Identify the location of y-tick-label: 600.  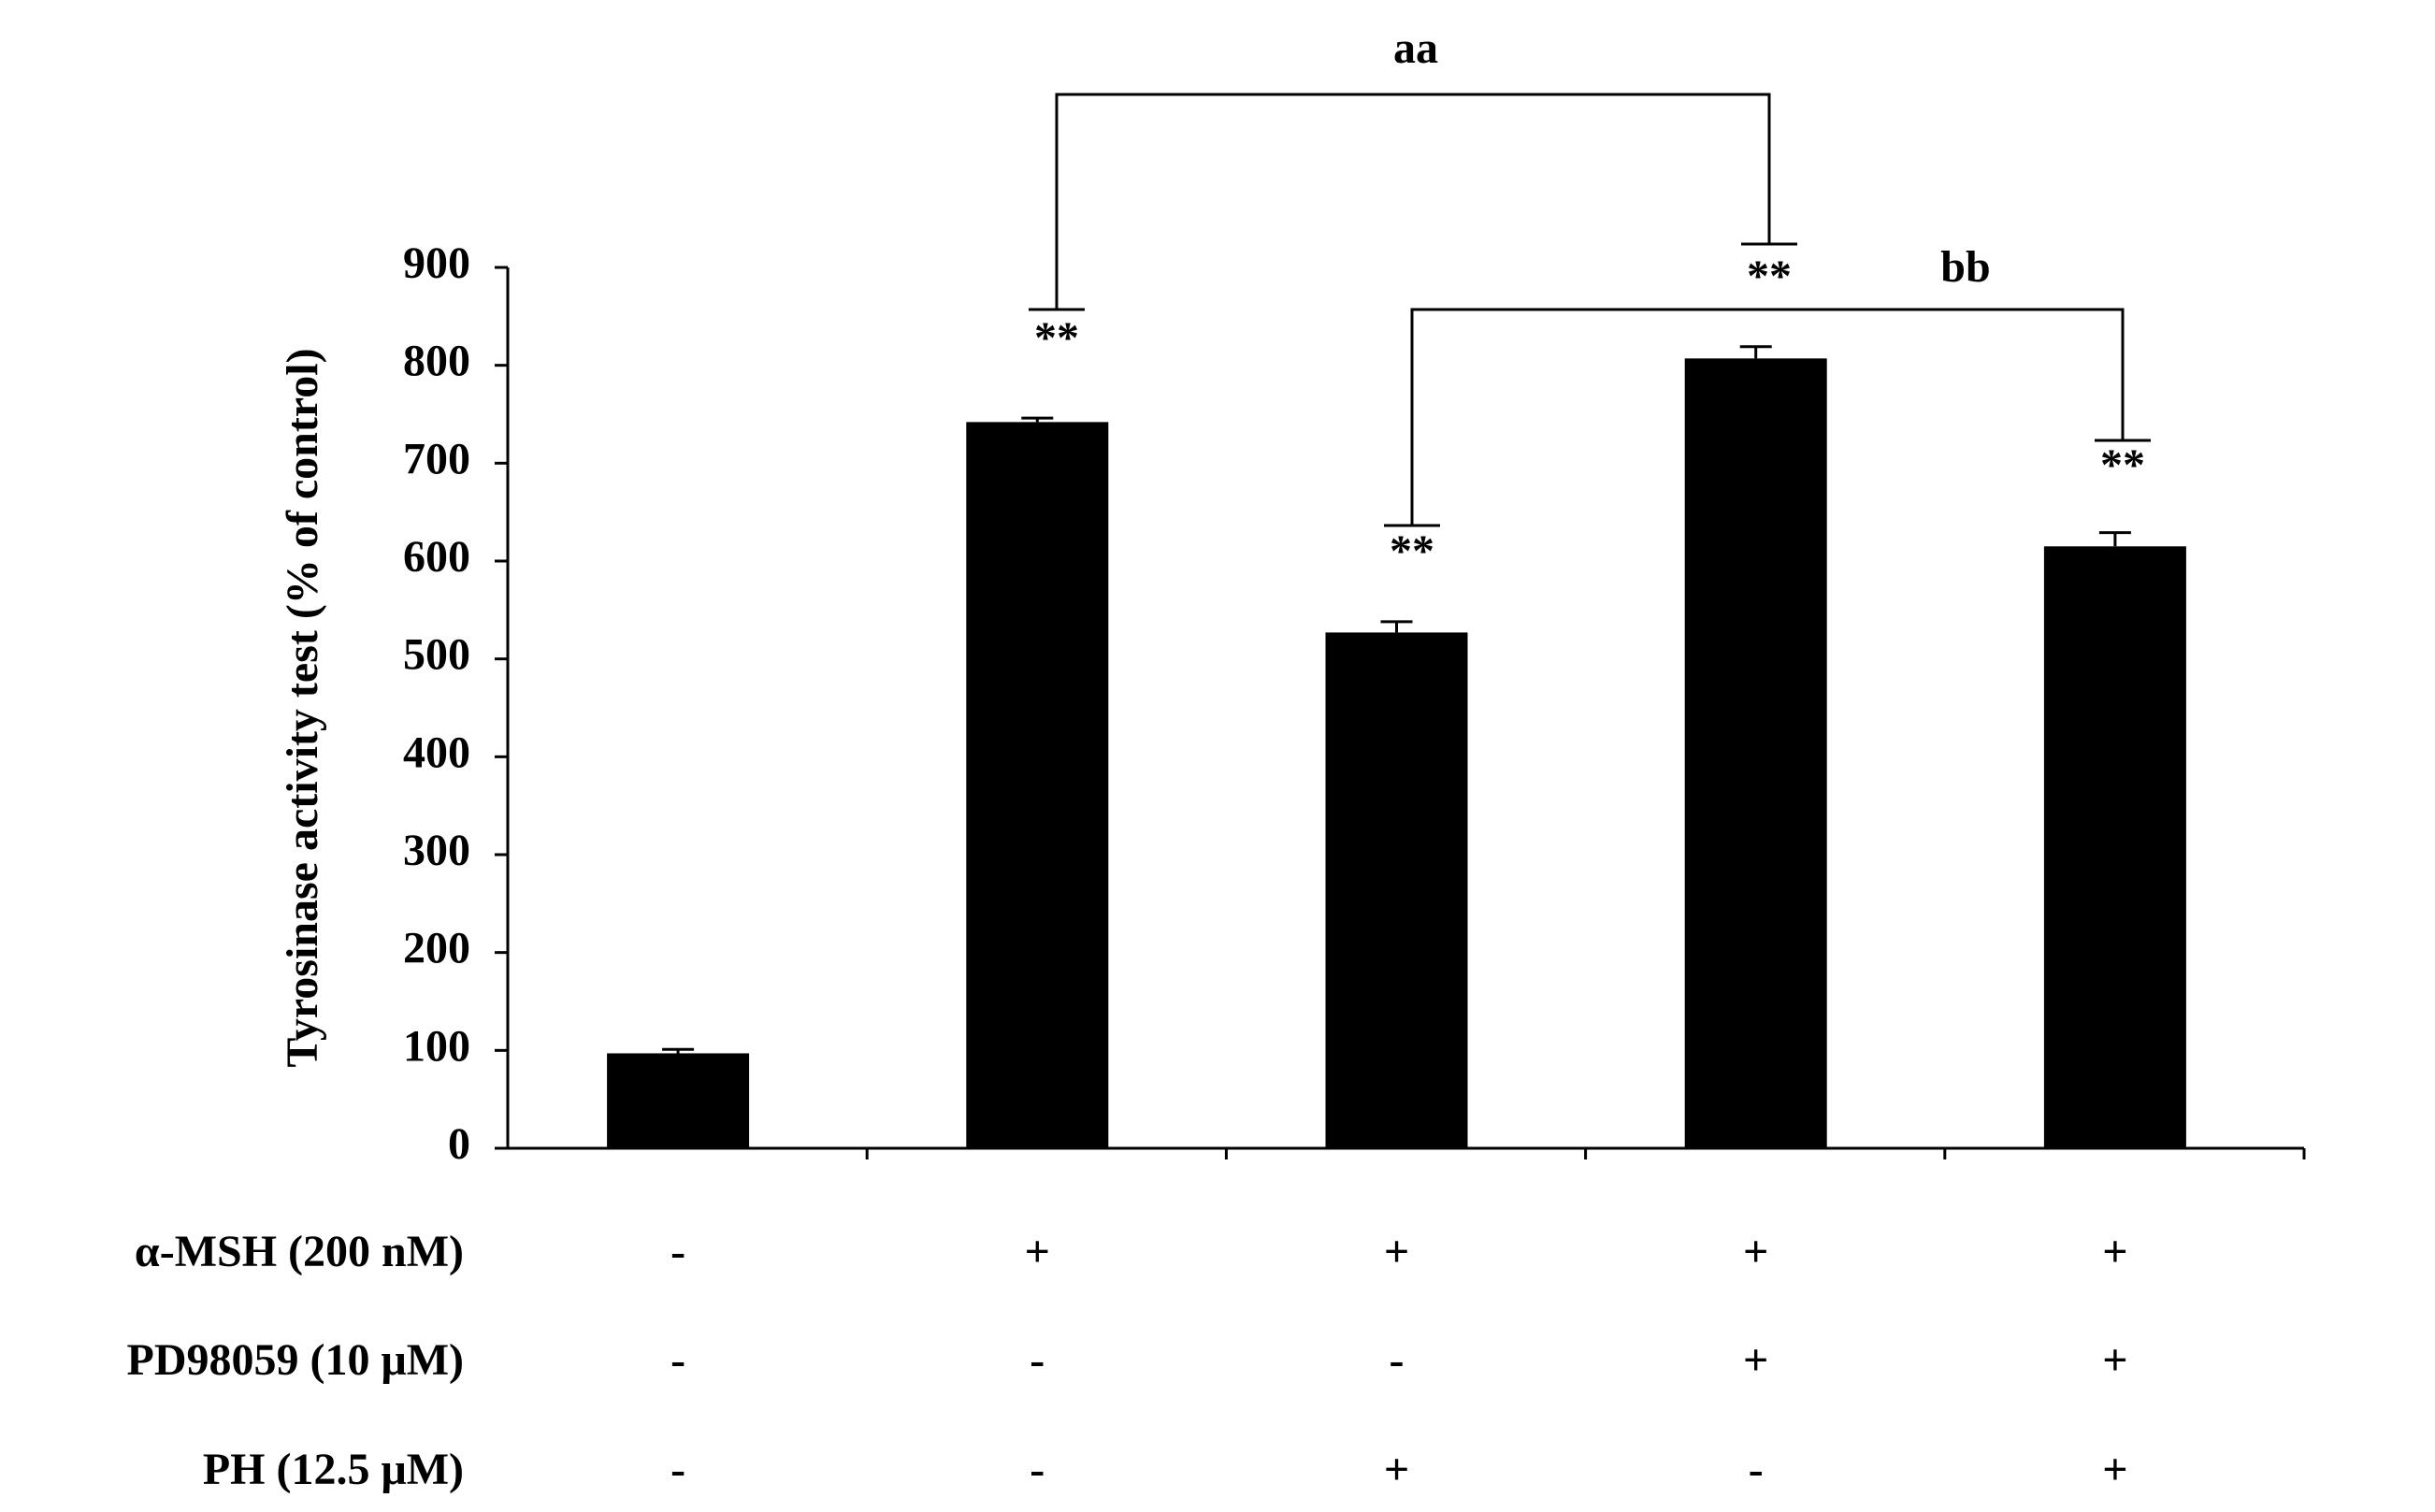
(436, 557).